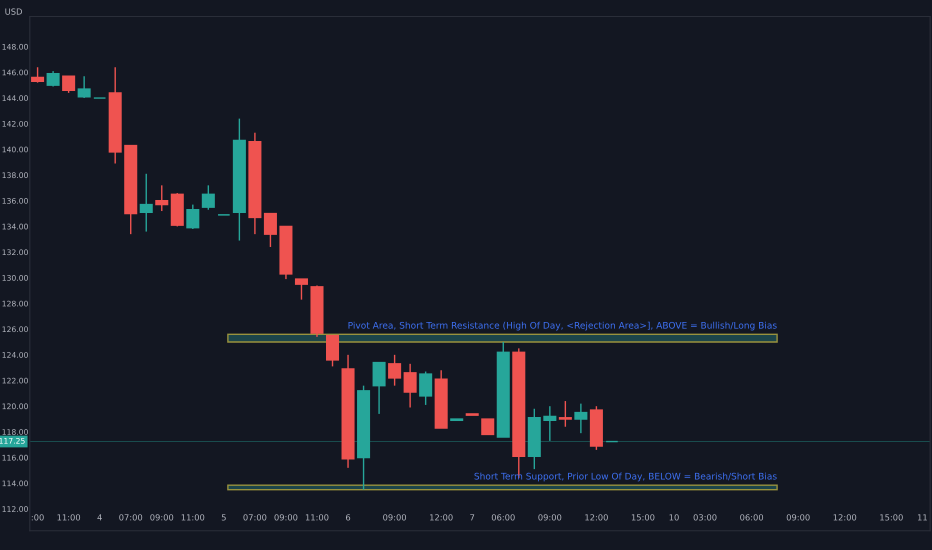  I want to click on x-tick-label: 10, so click(674, 517).